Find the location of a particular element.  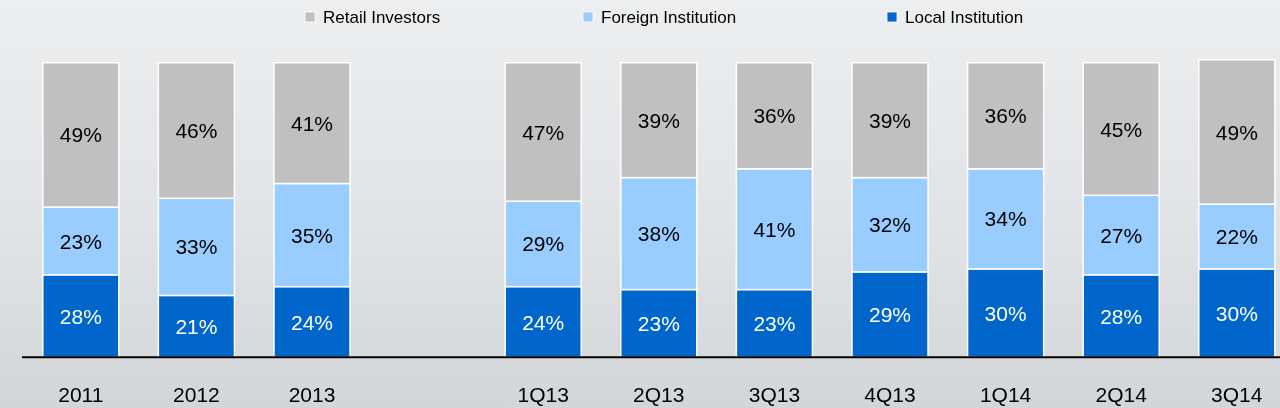

x-tick-label: 2011 is located at coordinates (81, 394).